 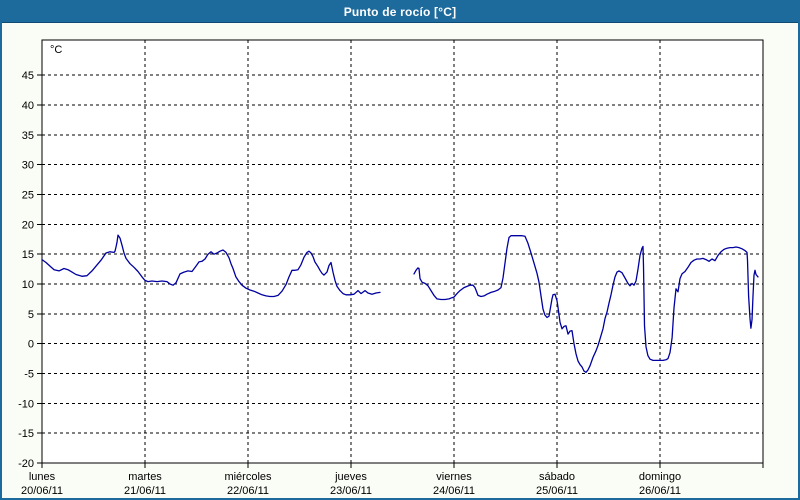 I want to click on x-day-label: sábado, so click(x=557, y=477).